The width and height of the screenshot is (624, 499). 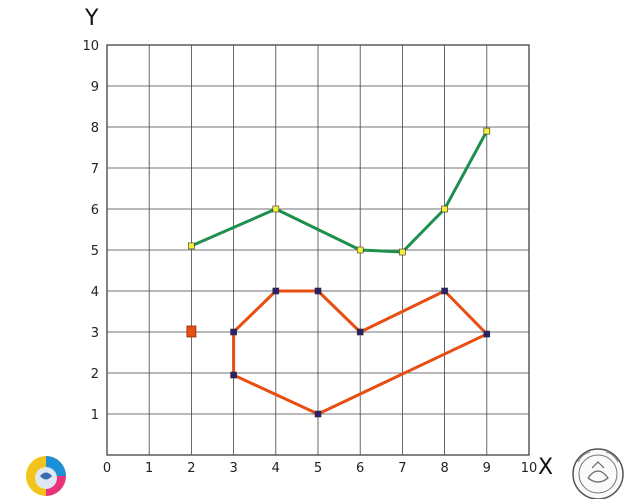 I want to click on y-tick-label: 9, so click(x=95, y=87).